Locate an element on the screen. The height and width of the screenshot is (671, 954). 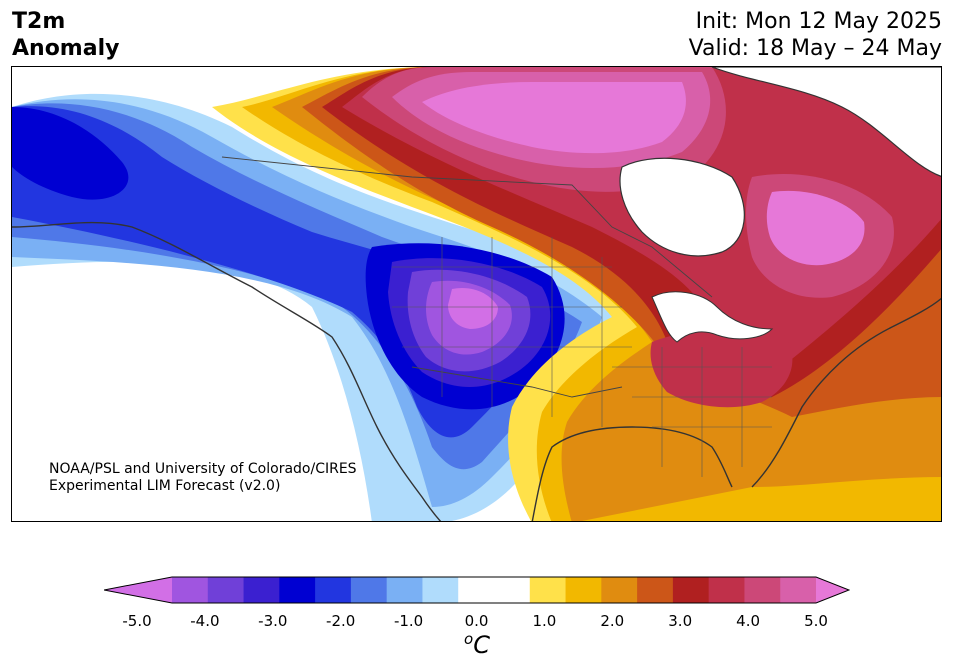
colorbar-ticks: -5.0 -4.0 -3.0 -2.0 -1.0 0.0 1.0 2.0 3.0 4.0 5.0 is located at coordinates (477, 622).